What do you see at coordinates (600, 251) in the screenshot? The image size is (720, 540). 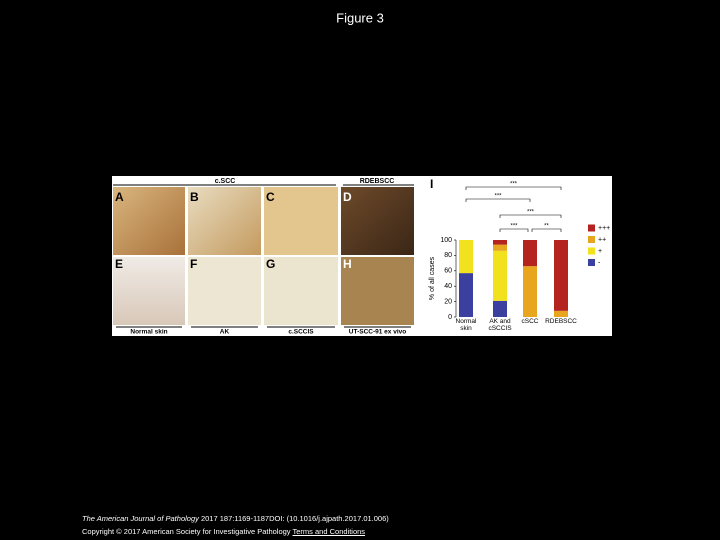 I see `legend-label: +` at bounding box center [600, 251].